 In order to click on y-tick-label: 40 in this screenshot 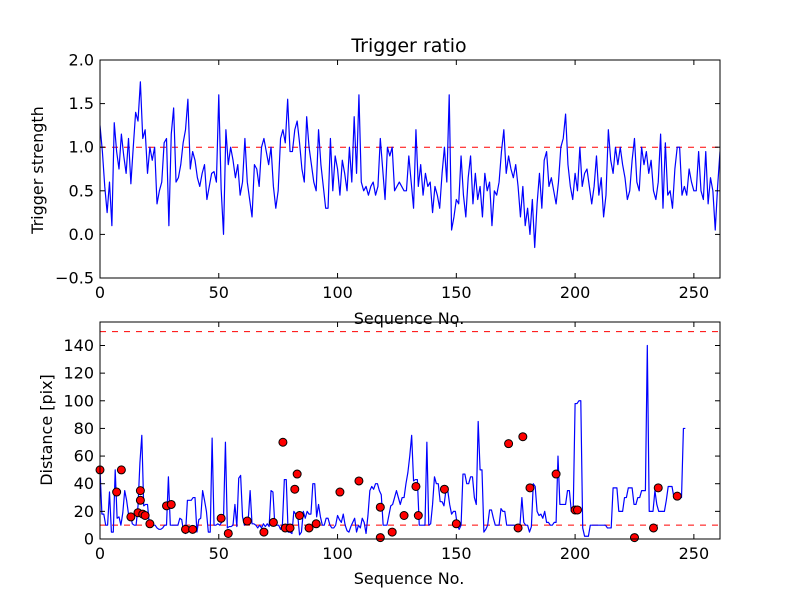, I will do `click(84, 483)`.